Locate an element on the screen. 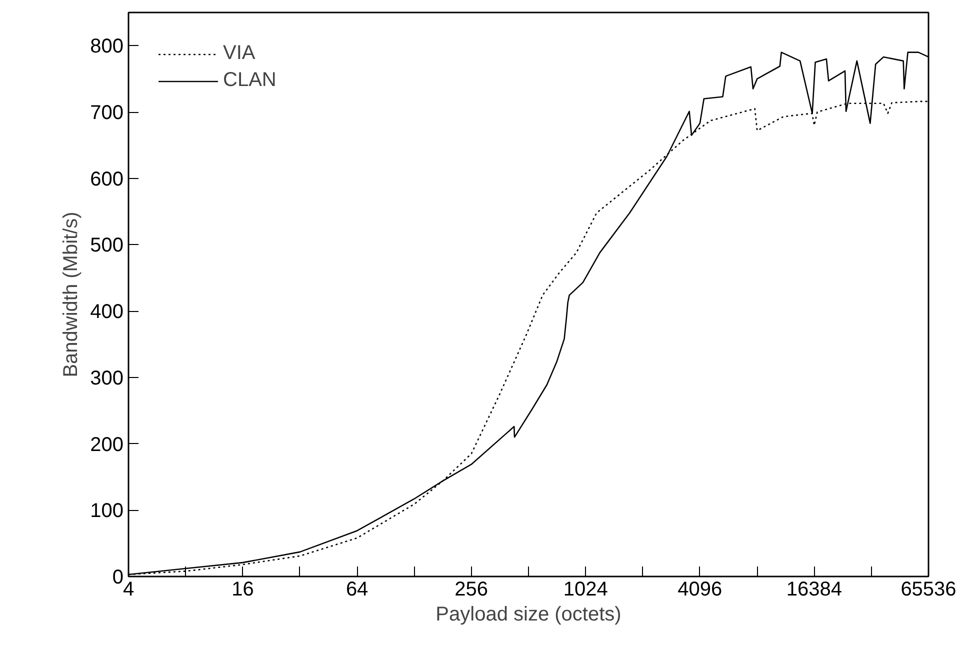 This screenshot has width=972, height=666. x-axis-title: Payload size (octets) is located at coordinates (529, 615).